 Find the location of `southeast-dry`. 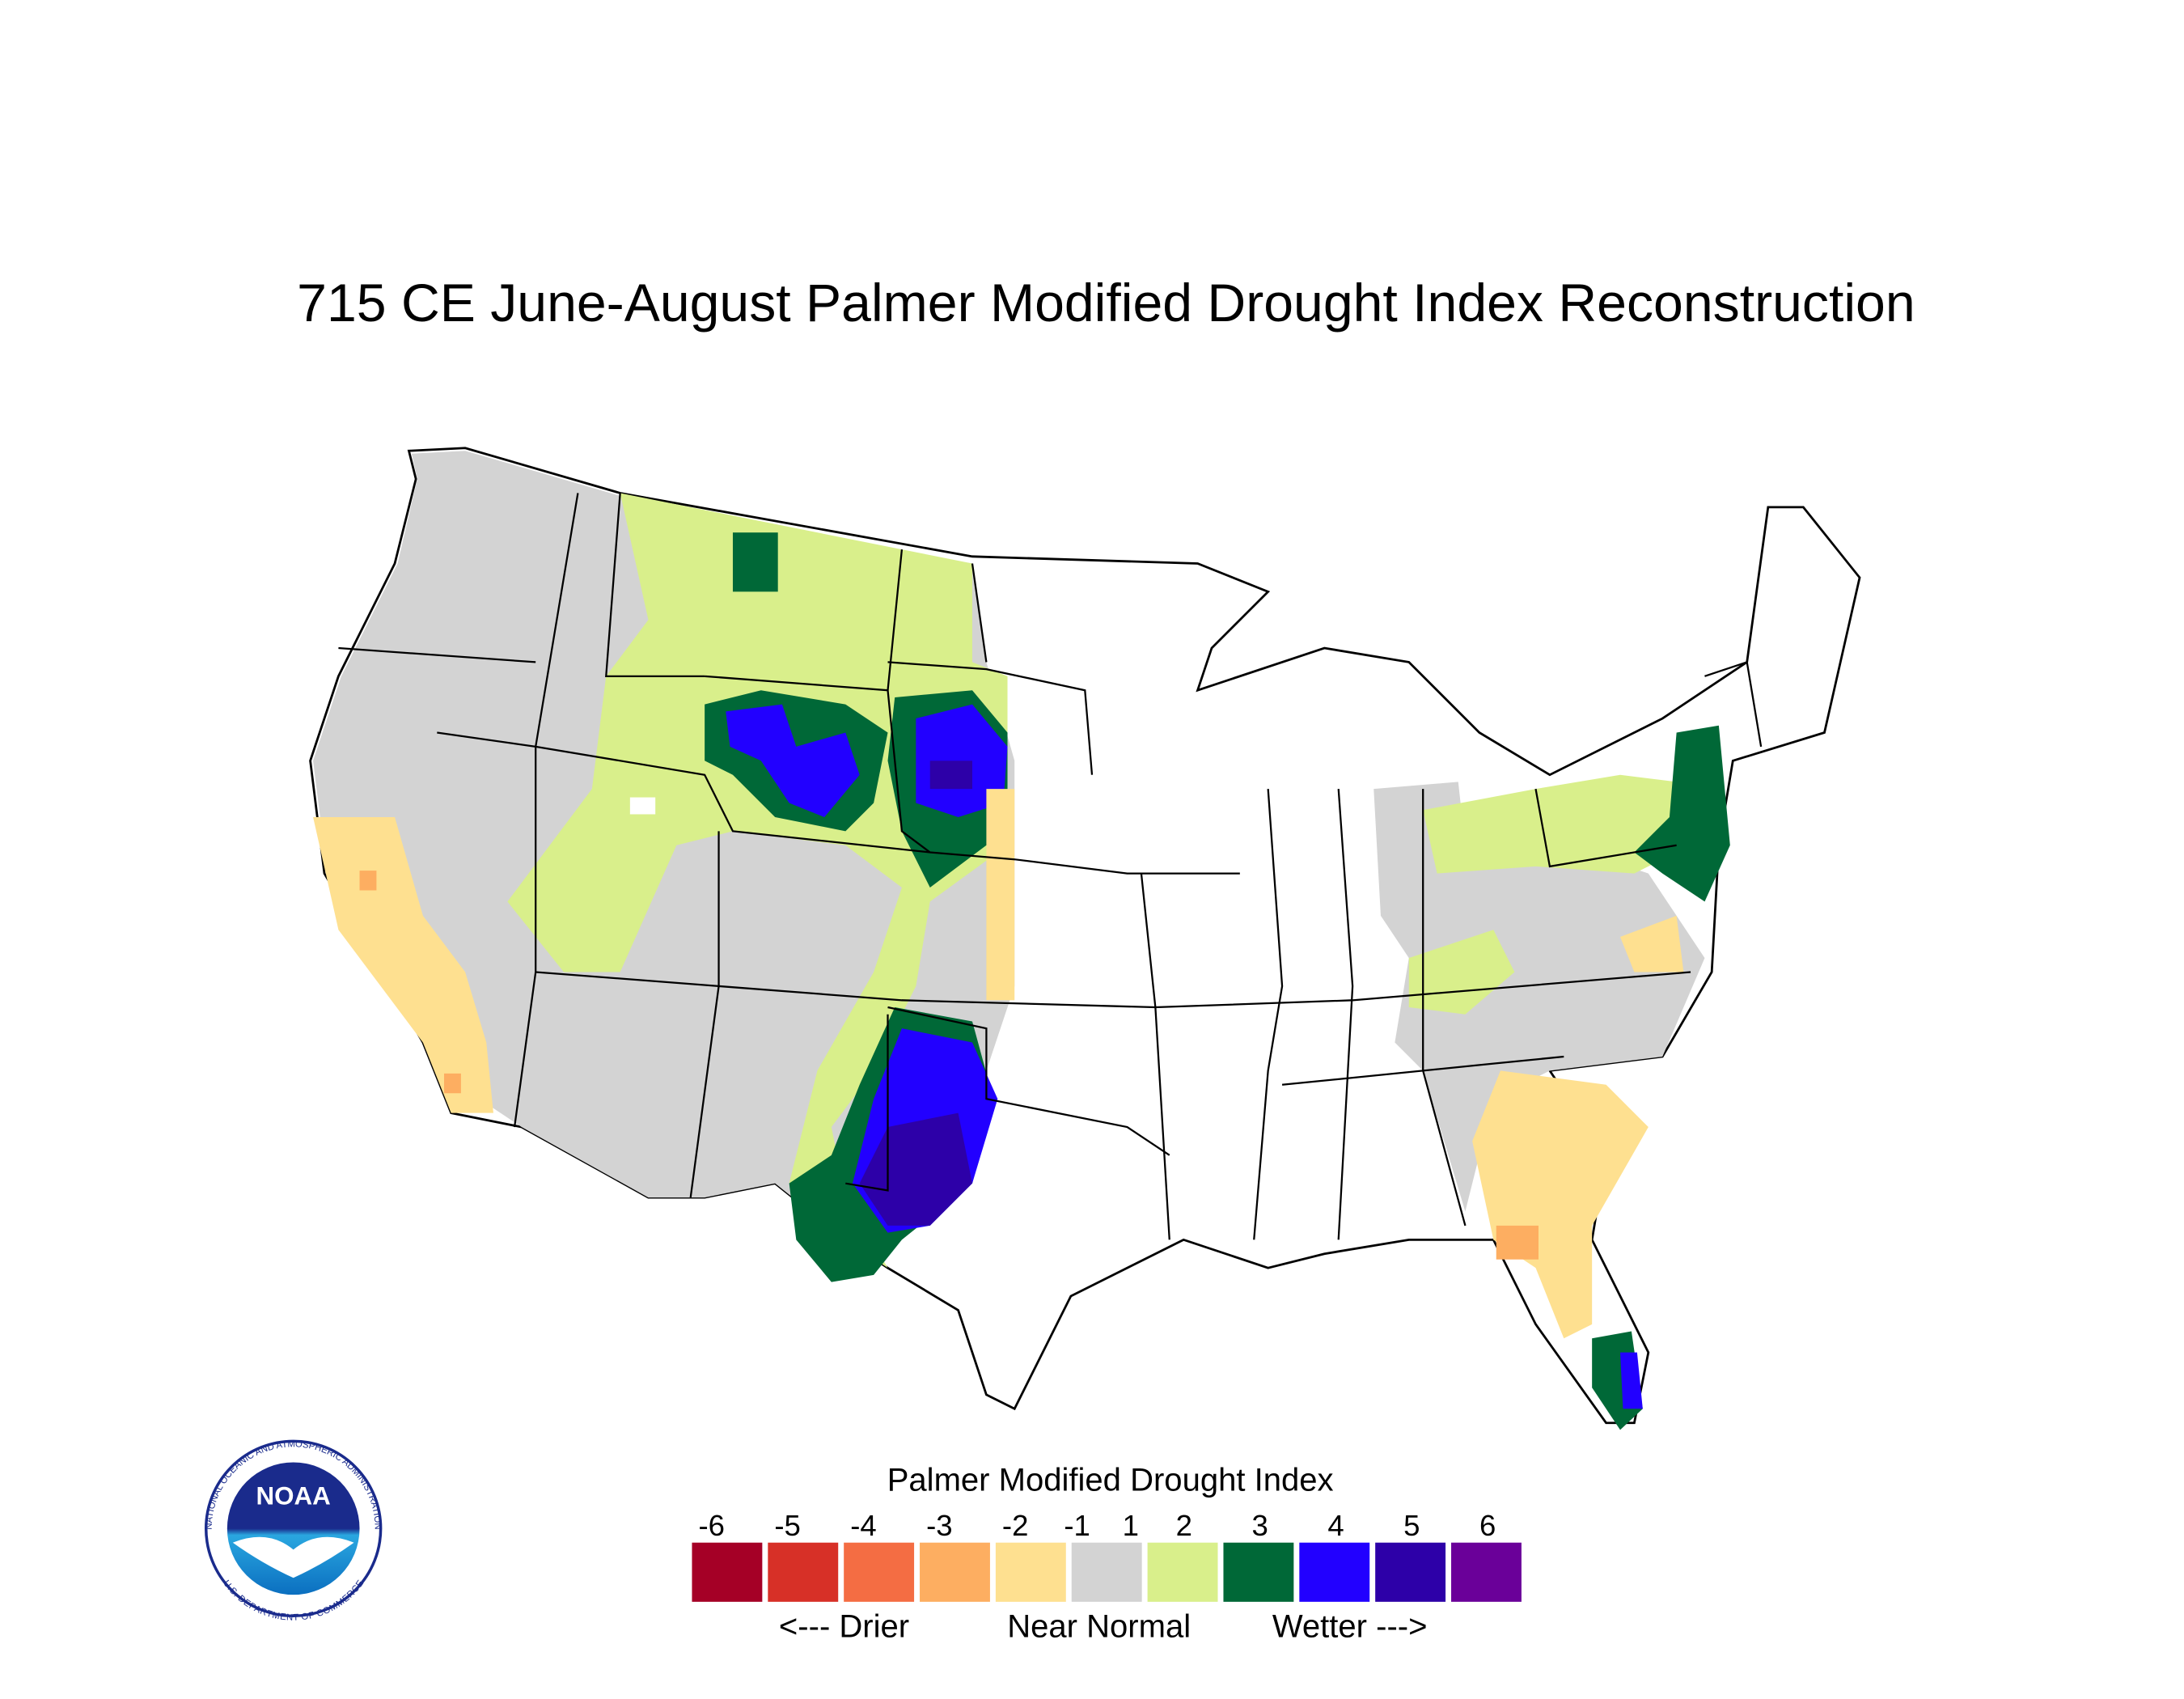

southeast-dry is located at coordinates (1560, 1204).